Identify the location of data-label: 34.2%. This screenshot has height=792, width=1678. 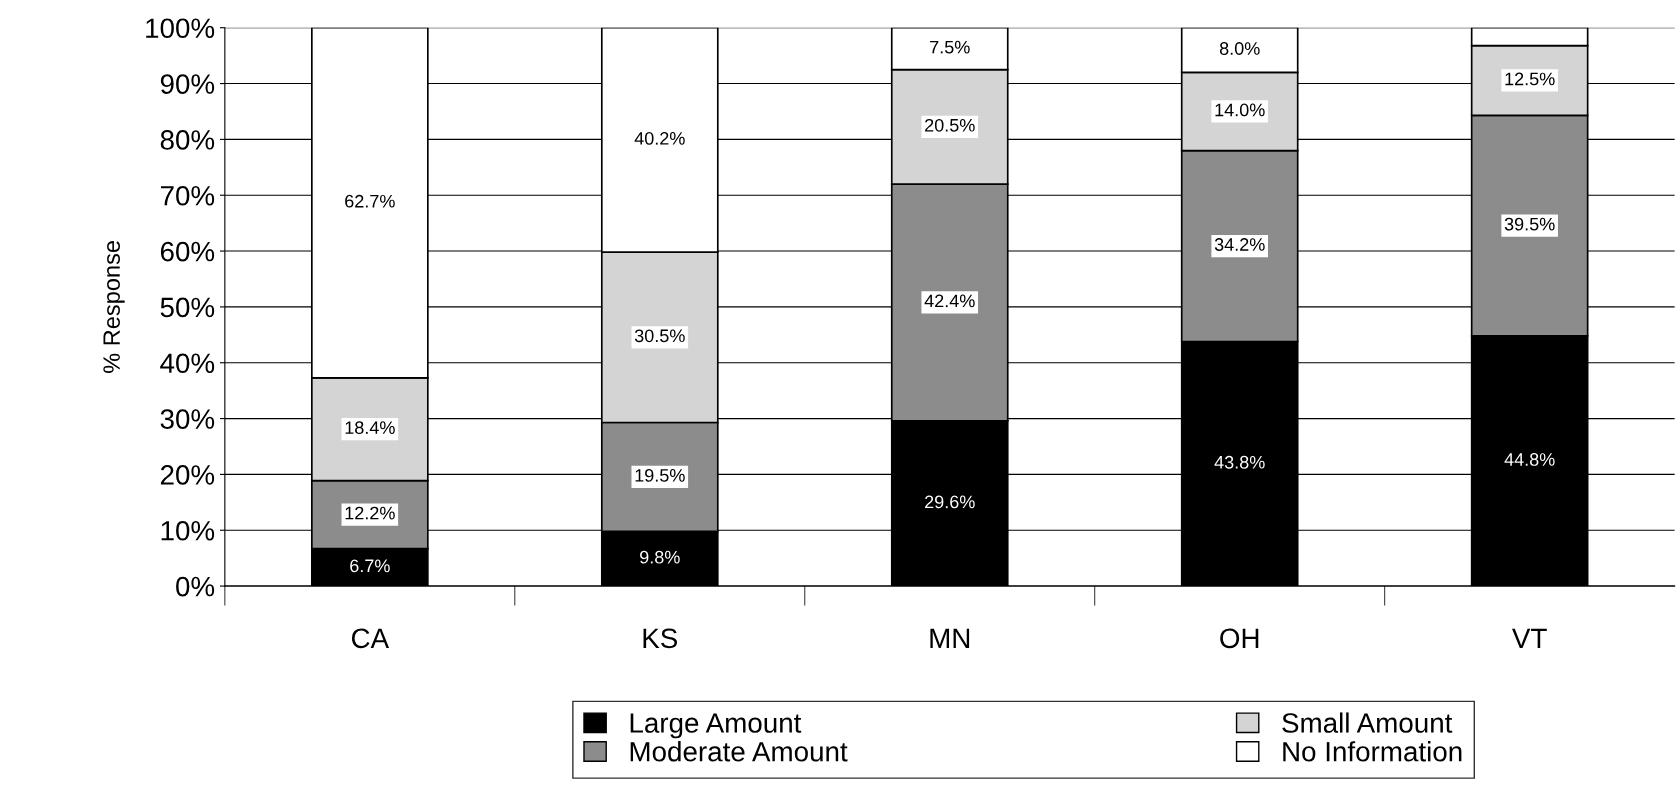
(1239, 244).